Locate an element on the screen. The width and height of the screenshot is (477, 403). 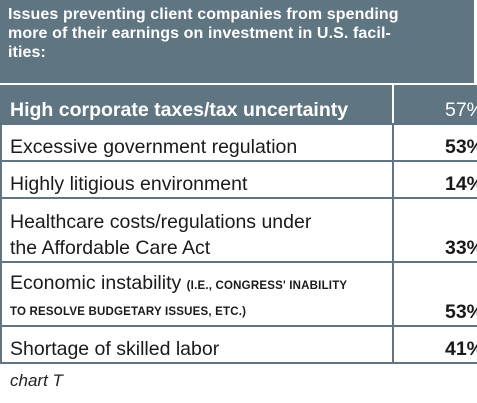
row-label: Highly litigious environment is located at coordinates (197, 179).